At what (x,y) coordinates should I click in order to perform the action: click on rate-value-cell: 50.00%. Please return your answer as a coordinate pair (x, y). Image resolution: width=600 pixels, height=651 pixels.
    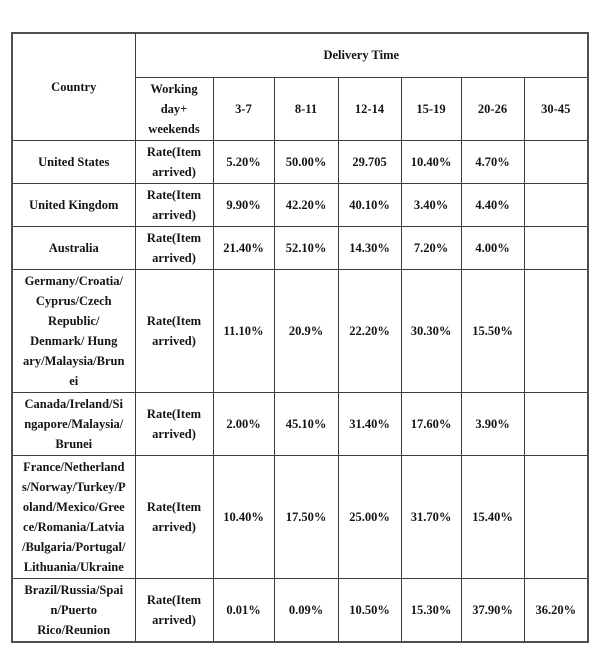
    Looking at the image, I should click on (306, 161).